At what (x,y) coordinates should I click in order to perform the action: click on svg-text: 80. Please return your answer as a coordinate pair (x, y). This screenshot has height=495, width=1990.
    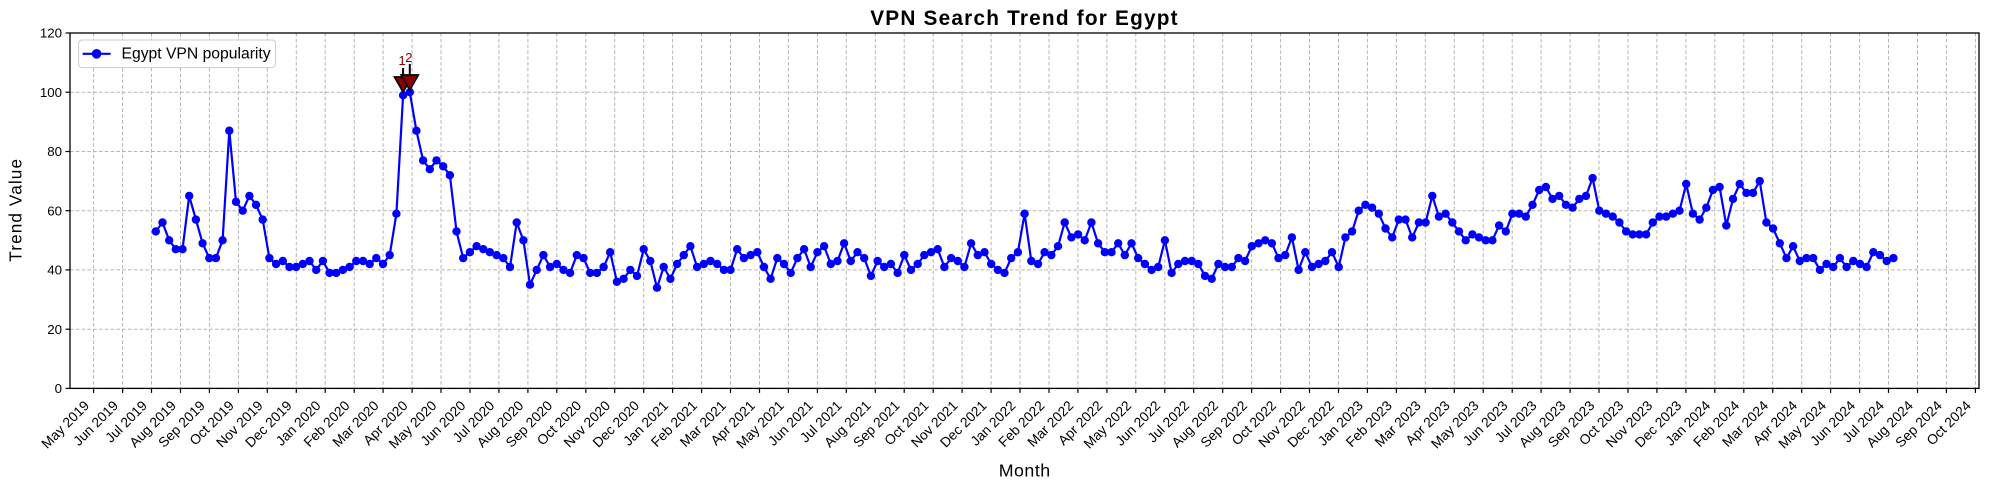
    Looking at the image, I should click on (54, 151).